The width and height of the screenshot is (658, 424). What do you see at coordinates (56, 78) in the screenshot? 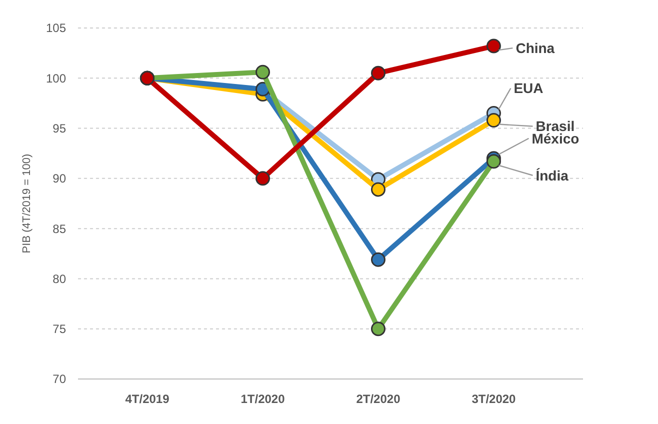
I see `y-tick-label: 100` at bounding box center [56, 78].